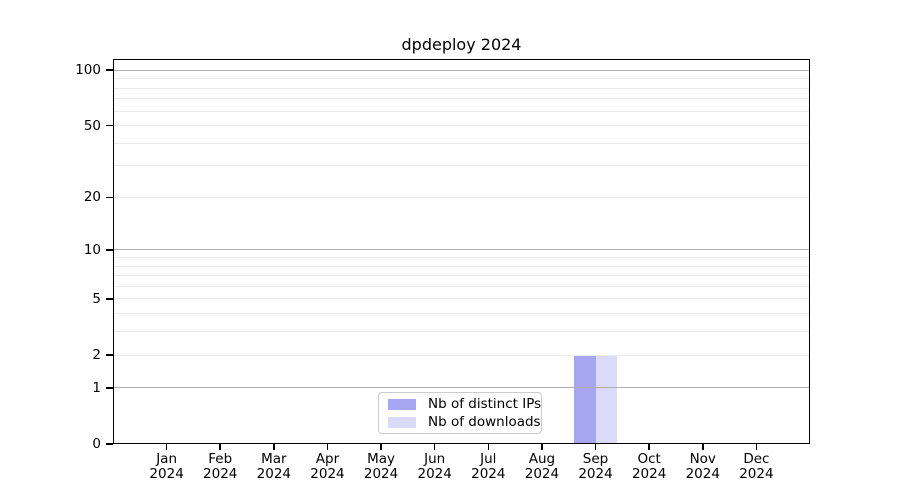  What do you see at coordinates (96, 298) in the screenshot?
I see `y-axis-tick-label: 5` at bounding box center [96, 298].